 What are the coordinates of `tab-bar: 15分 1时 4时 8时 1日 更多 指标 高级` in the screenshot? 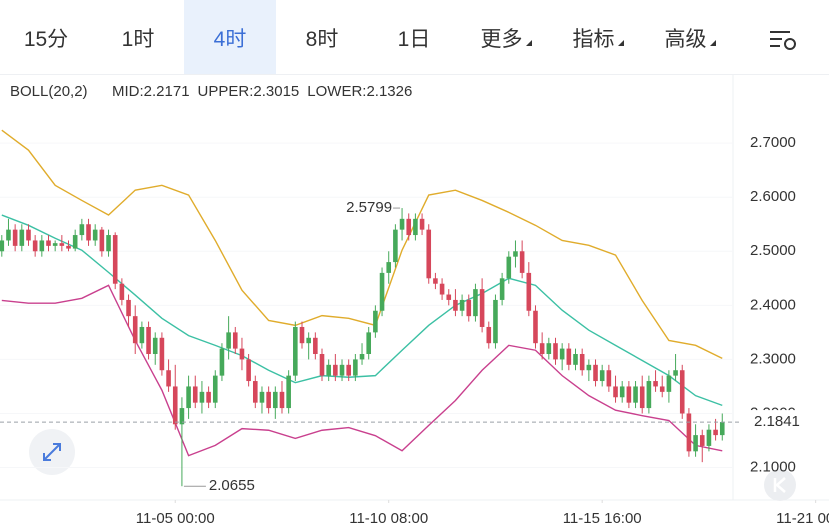 It's located at (414, 37).